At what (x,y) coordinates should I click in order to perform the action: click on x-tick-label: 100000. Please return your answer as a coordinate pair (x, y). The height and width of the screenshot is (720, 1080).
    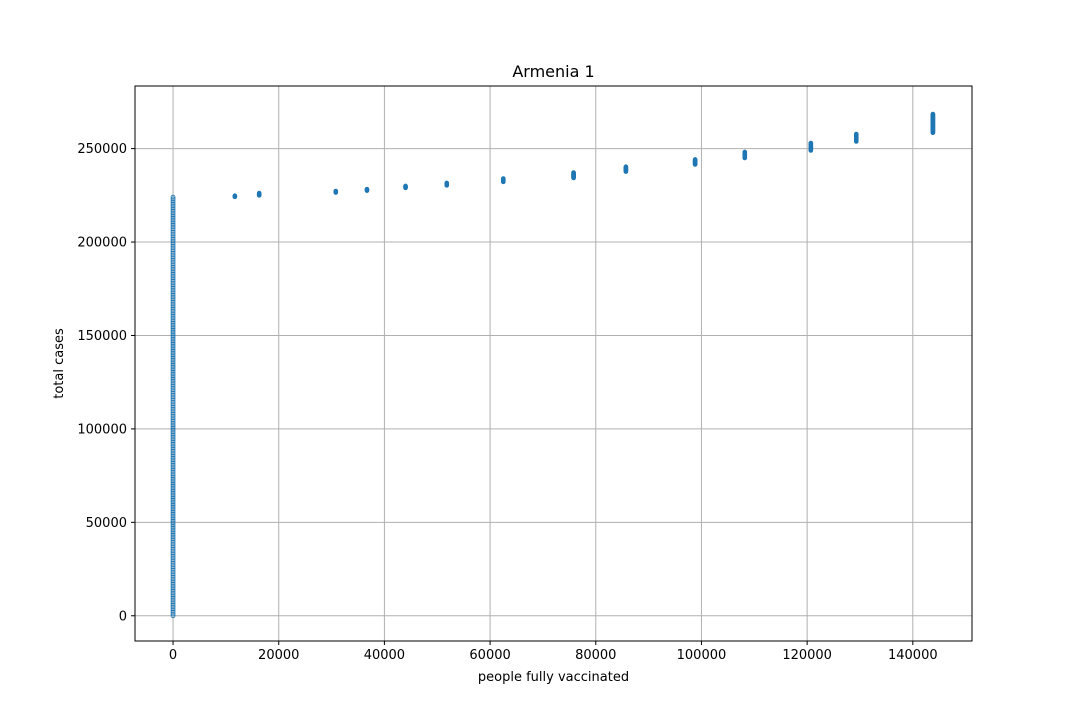
    Looking at the image, I should click on (702, 655).